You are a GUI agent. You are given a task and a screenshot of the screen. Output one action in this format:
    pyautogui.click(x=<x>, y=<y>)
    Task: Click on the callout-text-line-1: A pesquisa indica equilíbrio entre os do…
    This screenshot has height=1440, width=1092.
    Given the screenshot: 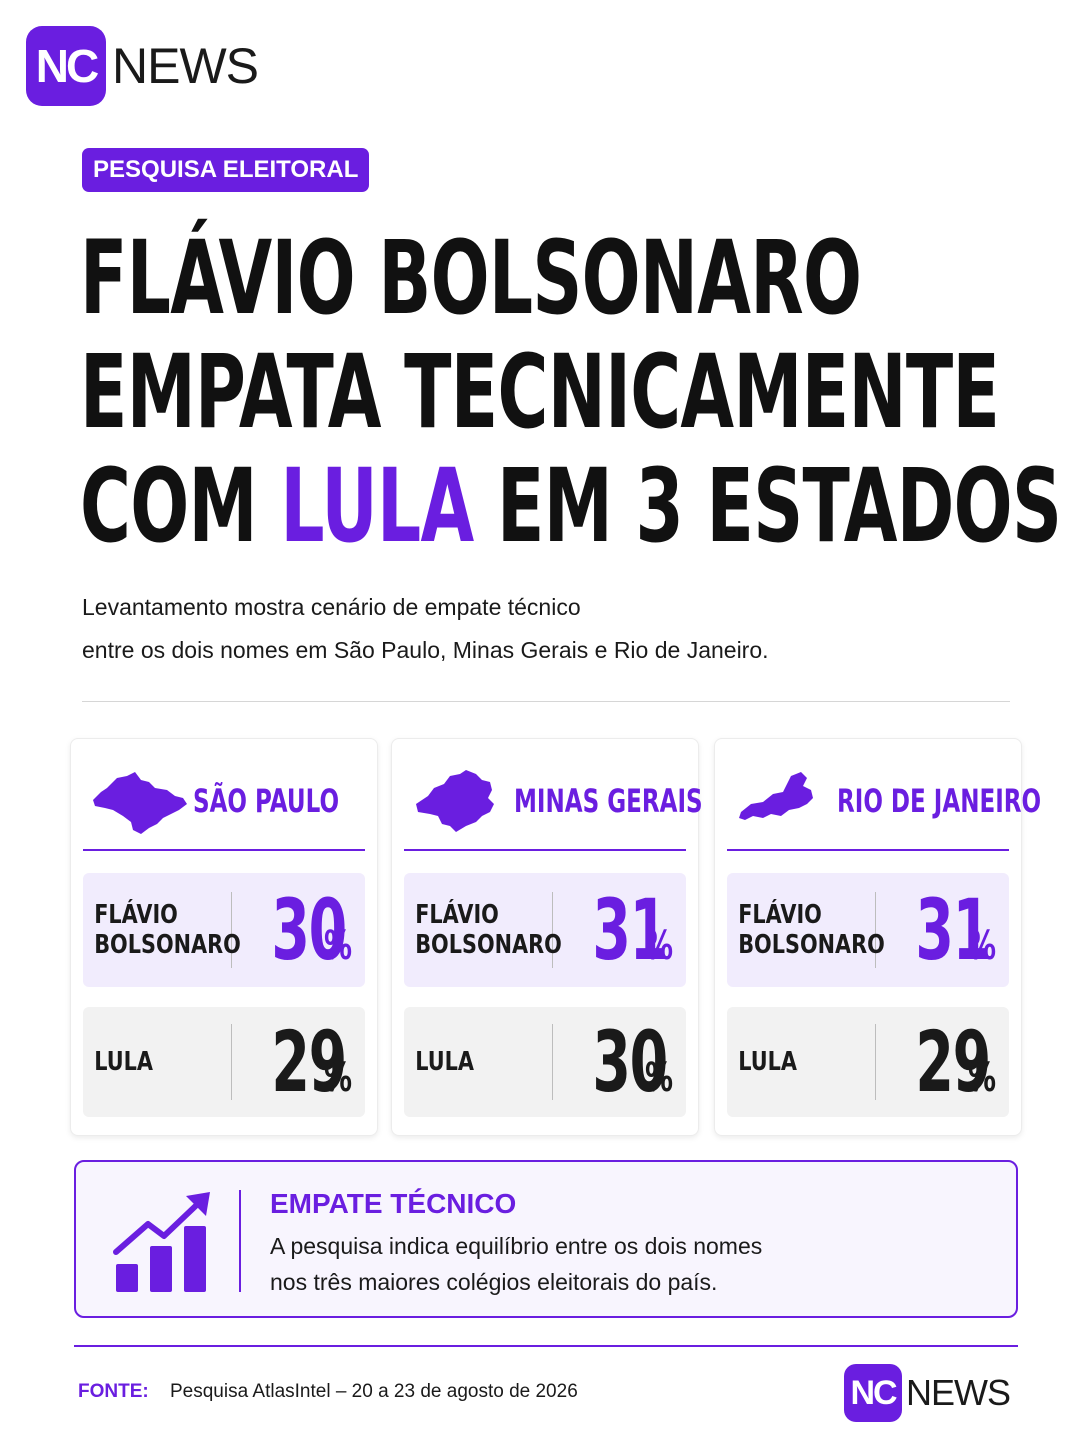 What is the action you would take?
    pyautogui.click(x=516, y=1246)
    